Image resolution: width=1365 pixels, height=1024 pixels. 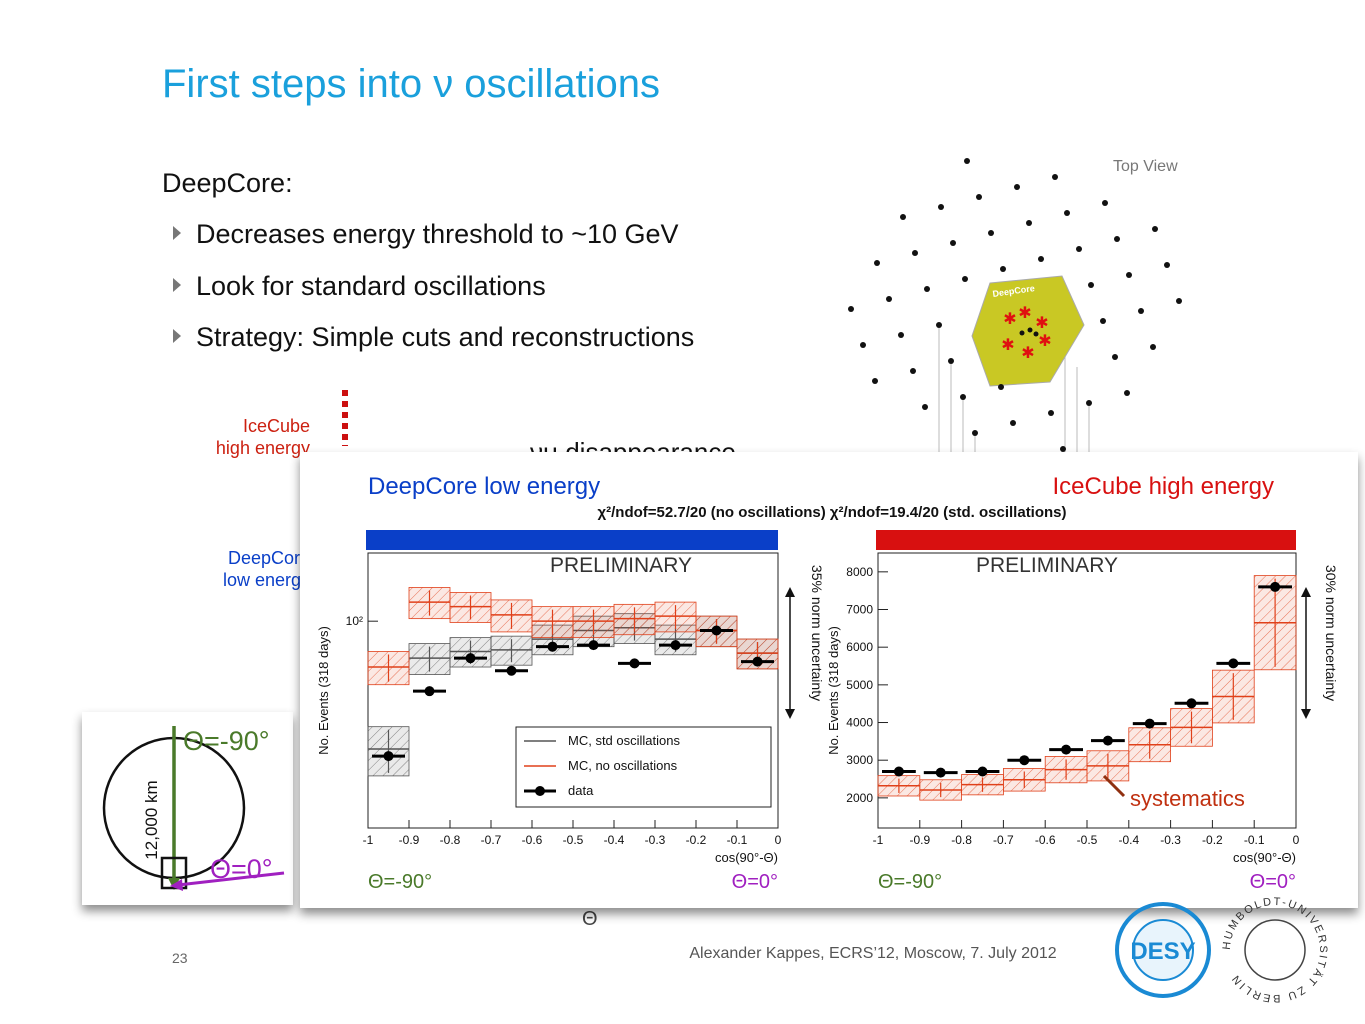 I want to click on intro: DeepCore:, so click(x=227, y=183).